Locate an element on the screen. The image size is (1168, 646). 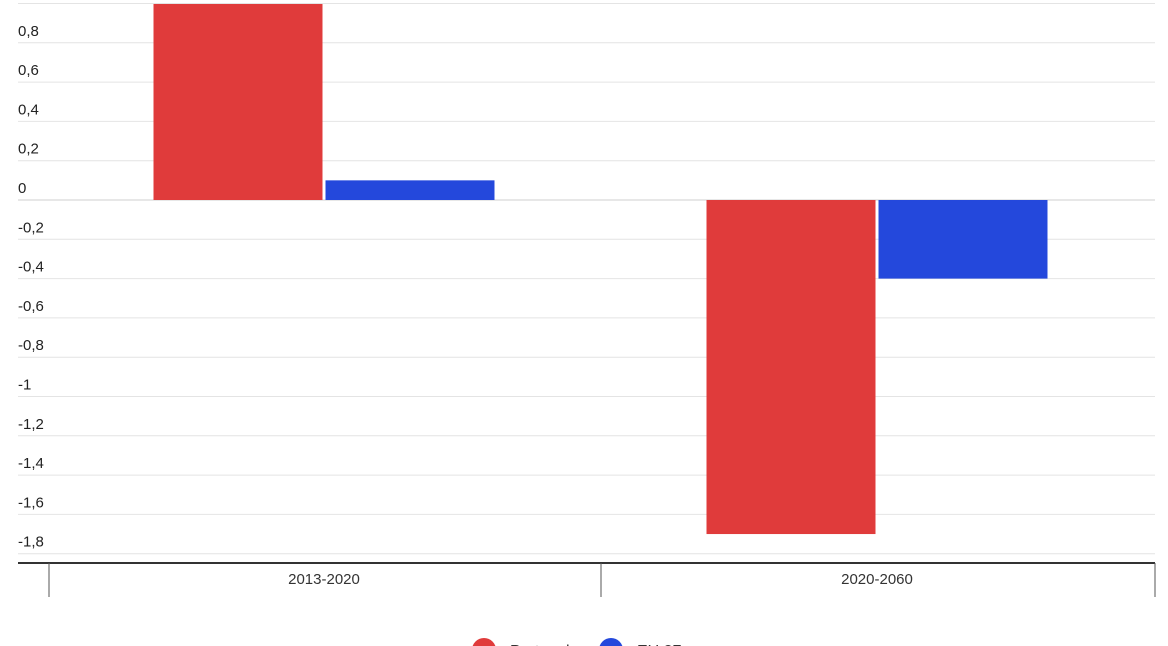
legend-item-portugal: Portugal is located at coordinates (521, 642).